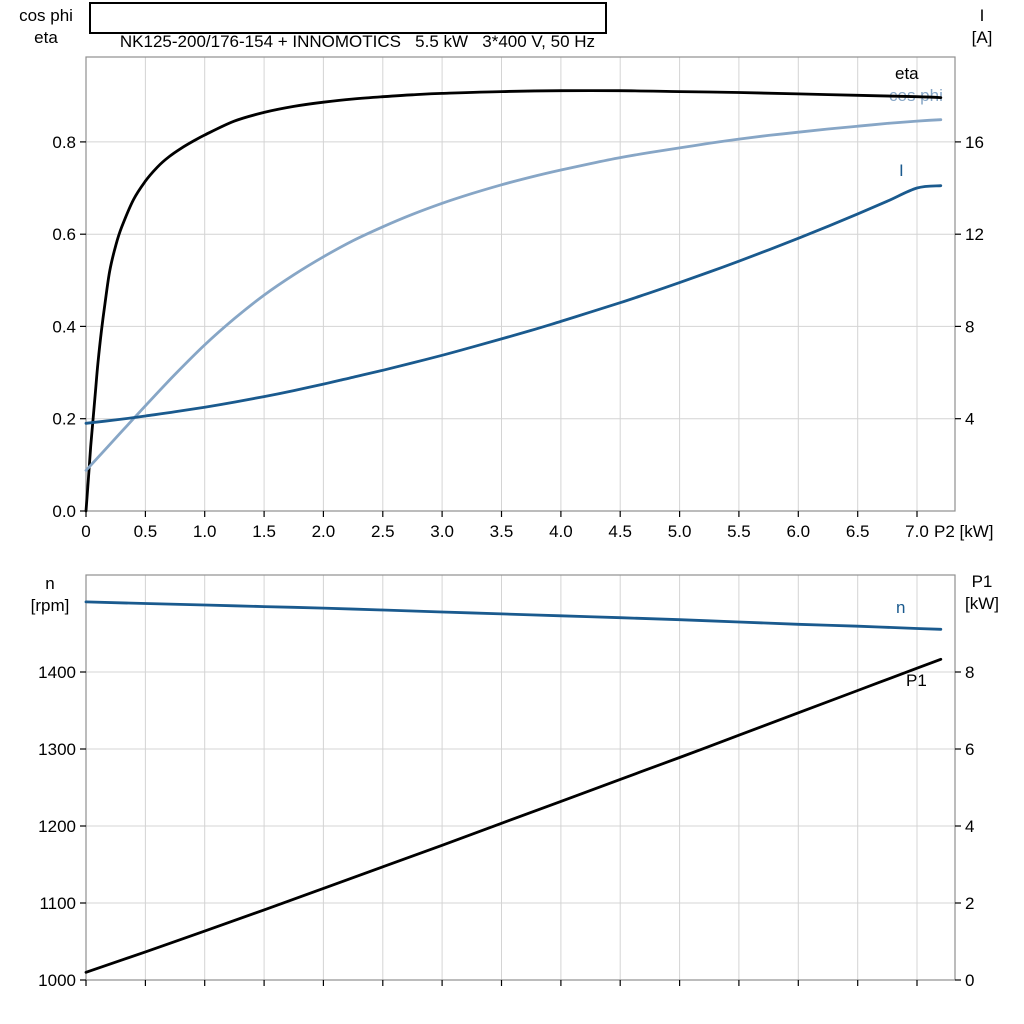  I want to click on top-left-axis-label: cos phi eta, so click(46, 27).